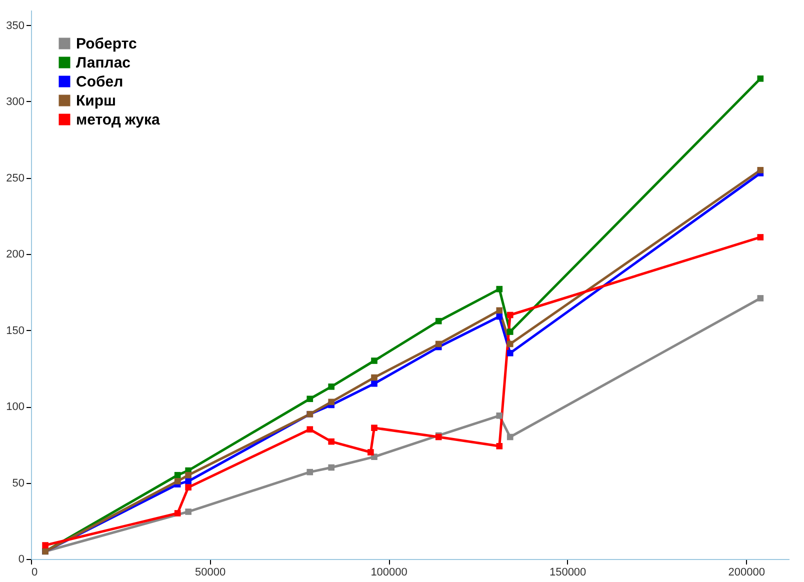 This screenshot has height=582, width=804. What do you see at coordinates (18, 483) in the screenshot?
I see `y-tick-label: 50` at bounding box center [18, 483].